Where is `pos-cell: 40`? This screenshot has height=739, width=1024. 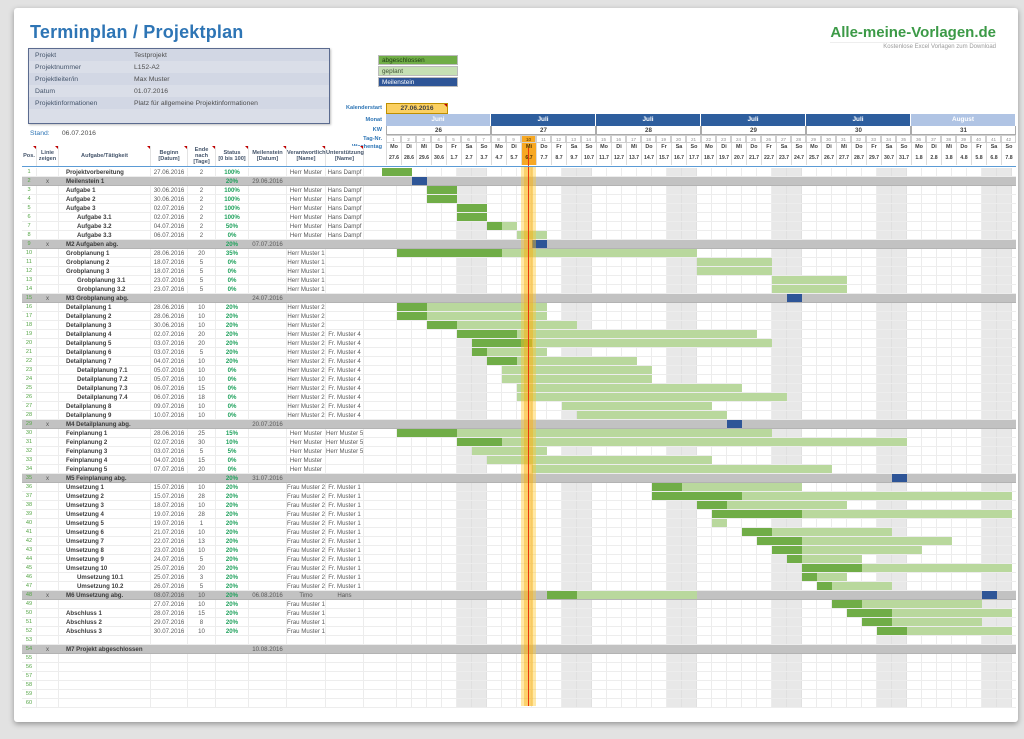 pos-cell: 40 is located at coordinates (29, 523).